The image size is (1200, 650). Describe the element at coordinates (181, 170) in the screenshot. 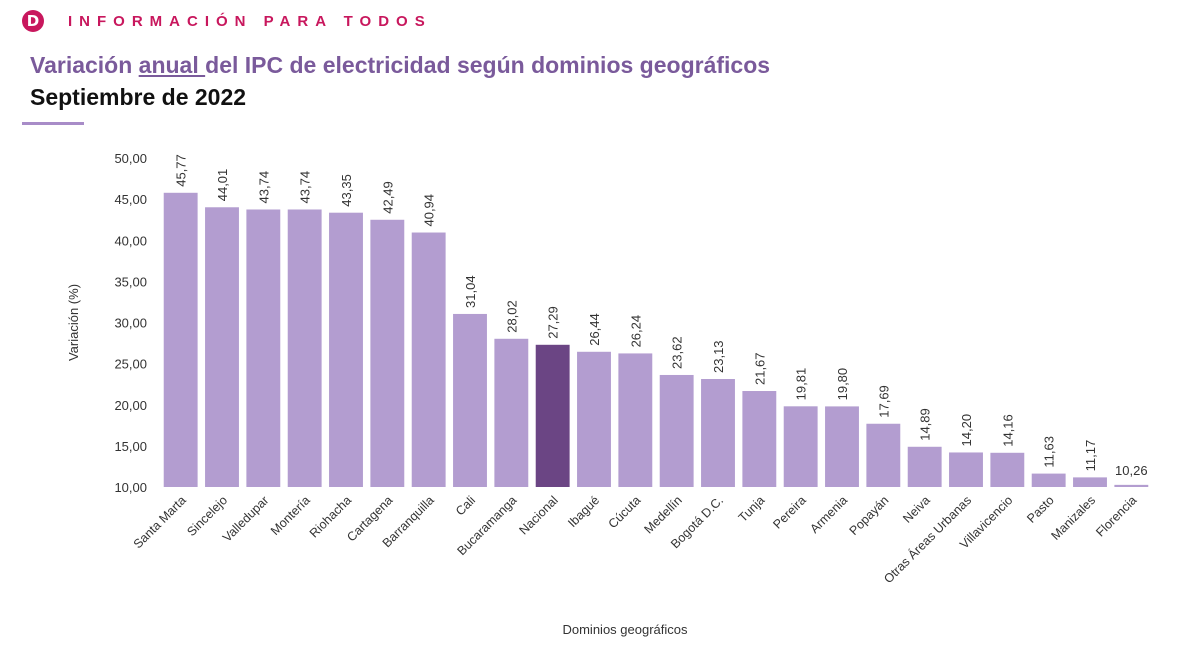

I see `bar-value-label: 45,77` at that location.